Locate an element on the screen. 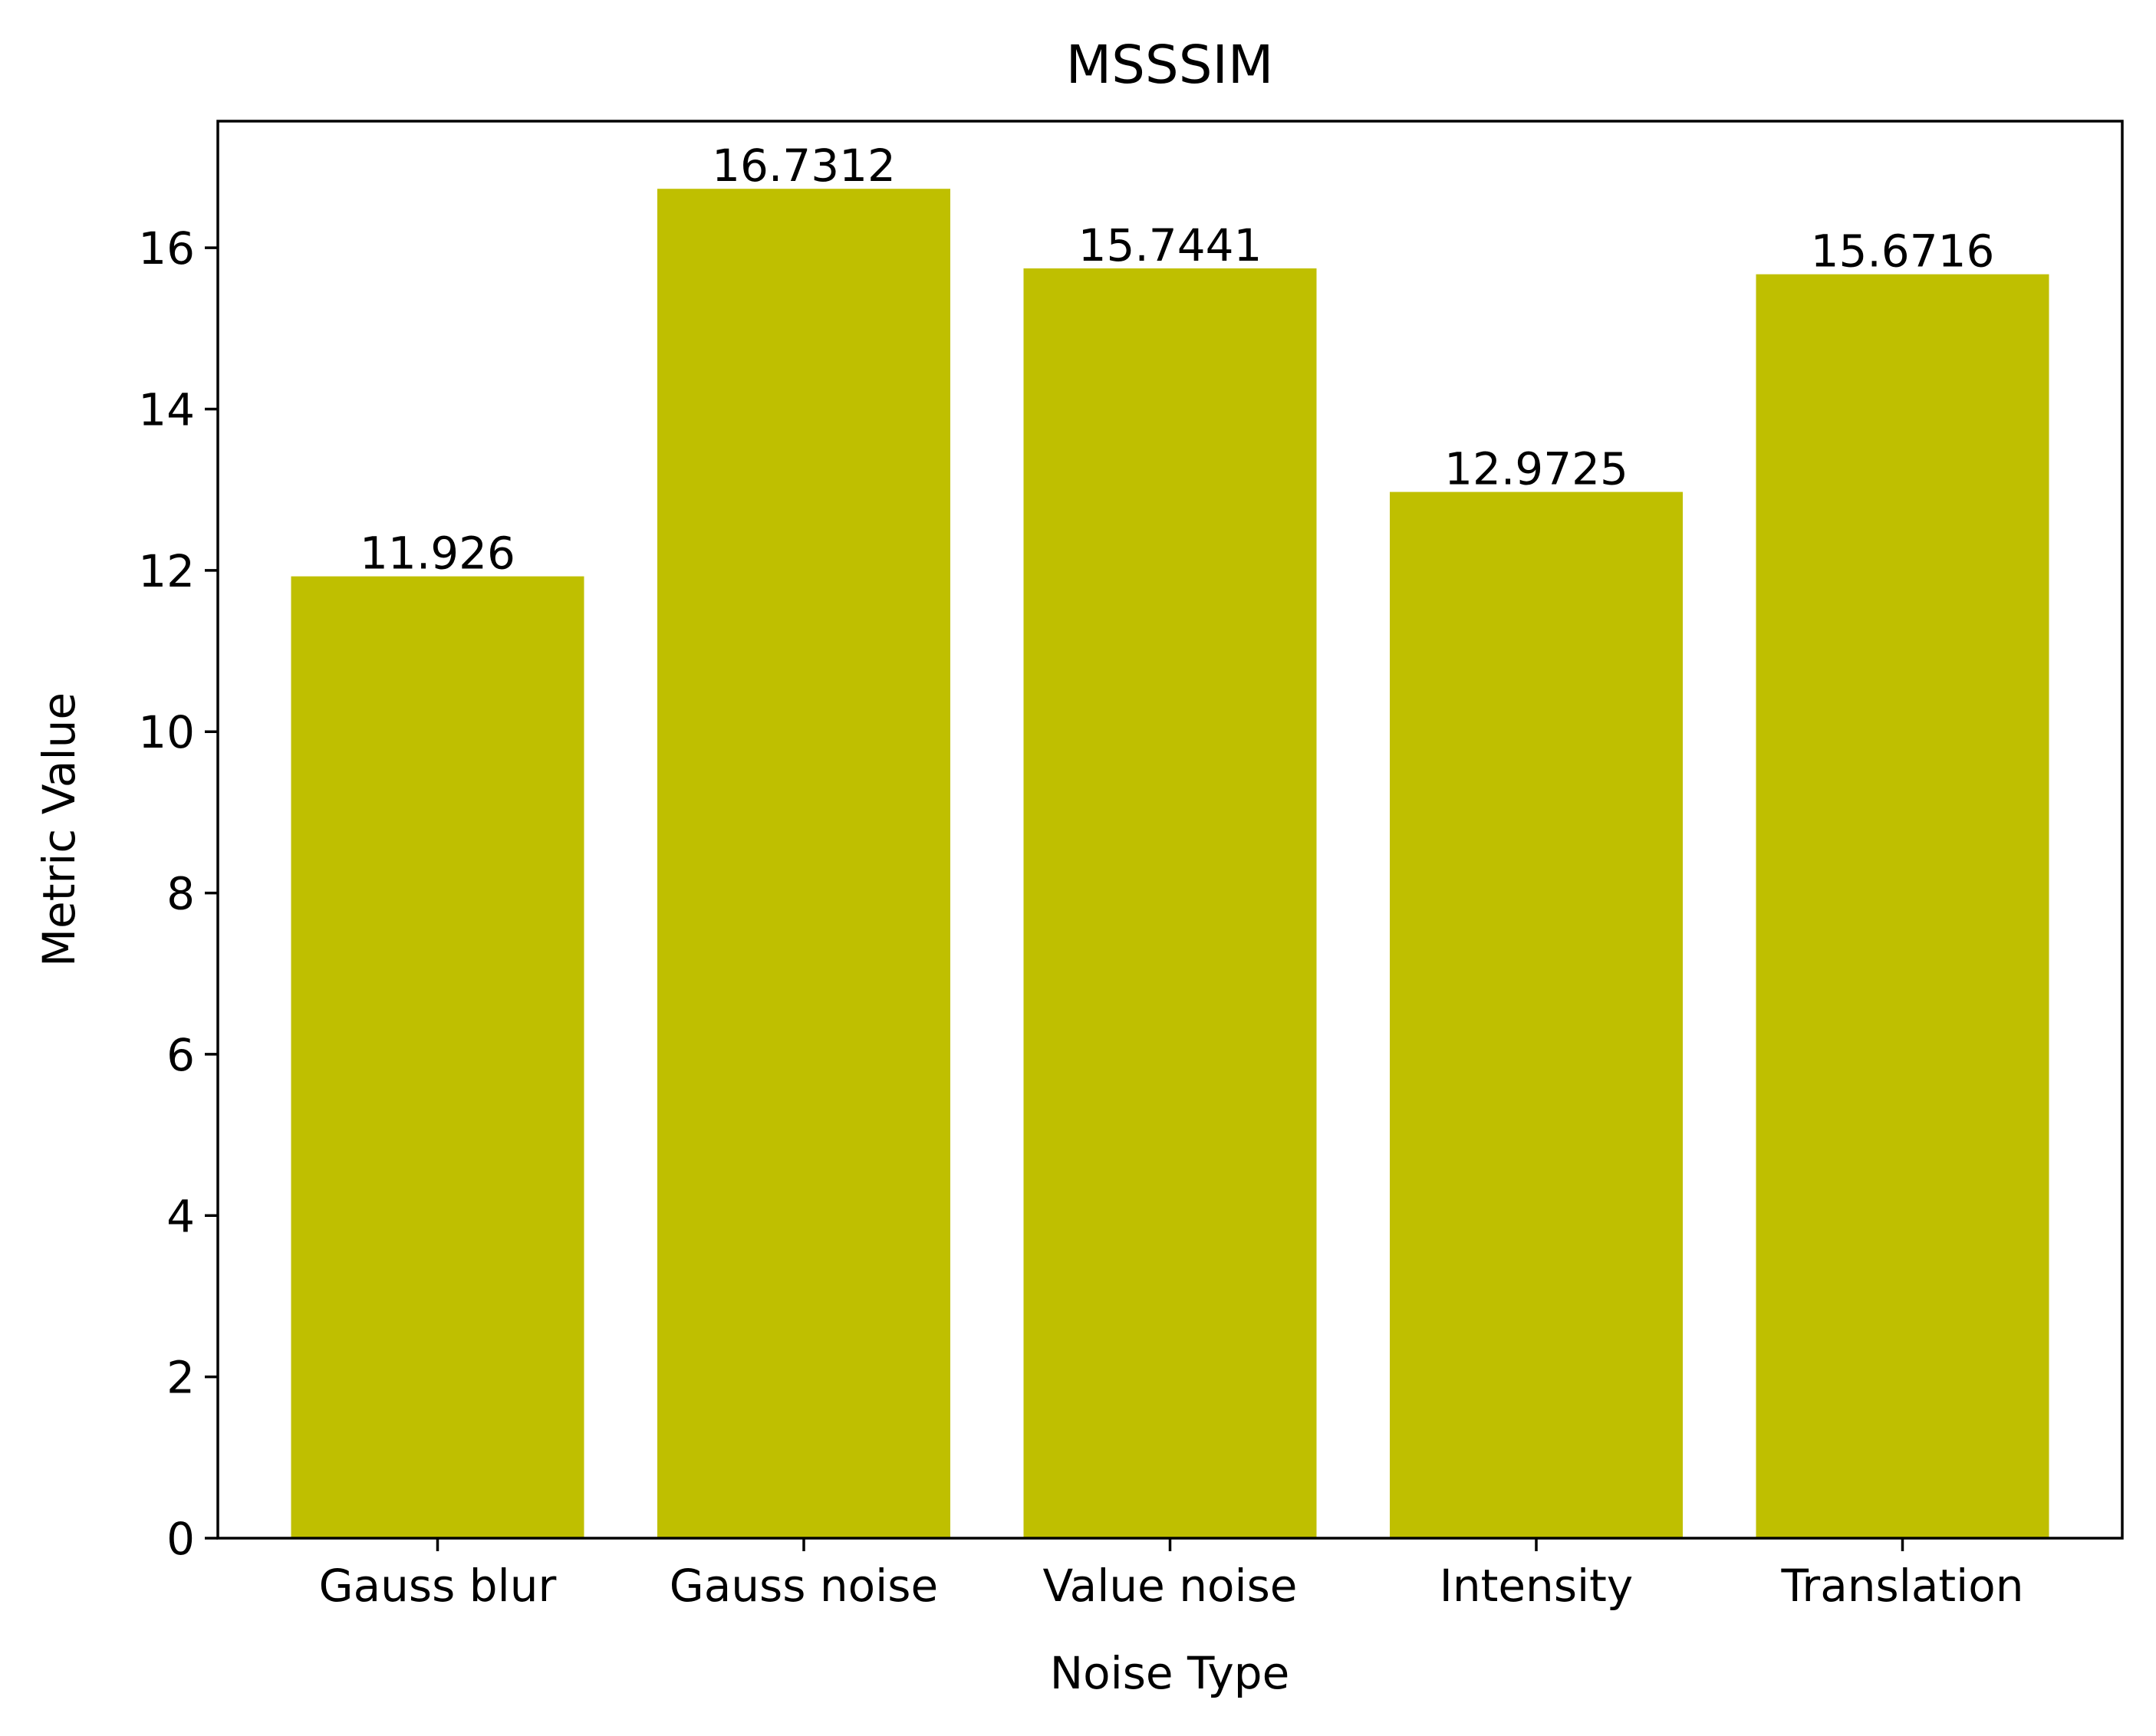  x-tick-label: Intensity is located at coordinates (1536, 1586).